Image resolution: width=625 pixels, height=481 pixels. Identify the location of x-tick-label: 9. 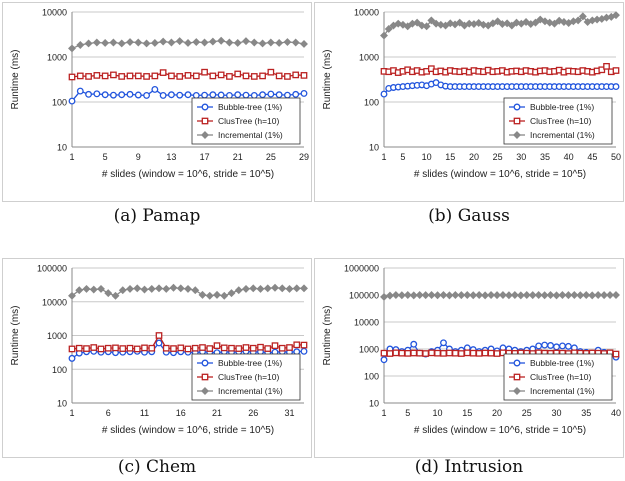
(138, 157).